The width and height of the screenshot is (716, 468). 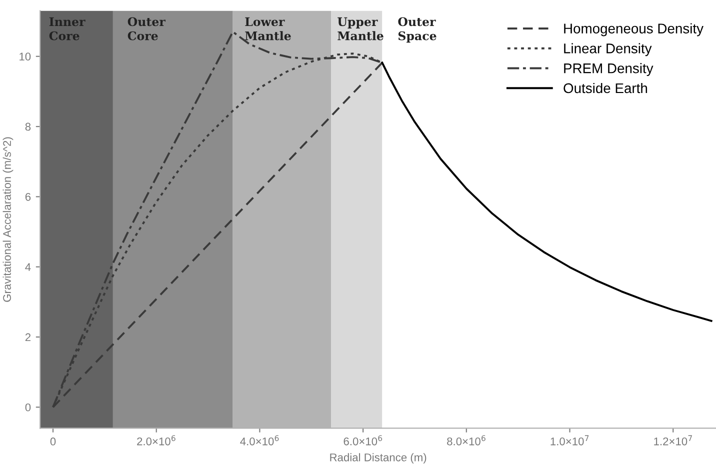 What do you see at coordinates (28, 407) in the screenshot?
I see `y-tick-label: 0` at bounding box center [28, 407].